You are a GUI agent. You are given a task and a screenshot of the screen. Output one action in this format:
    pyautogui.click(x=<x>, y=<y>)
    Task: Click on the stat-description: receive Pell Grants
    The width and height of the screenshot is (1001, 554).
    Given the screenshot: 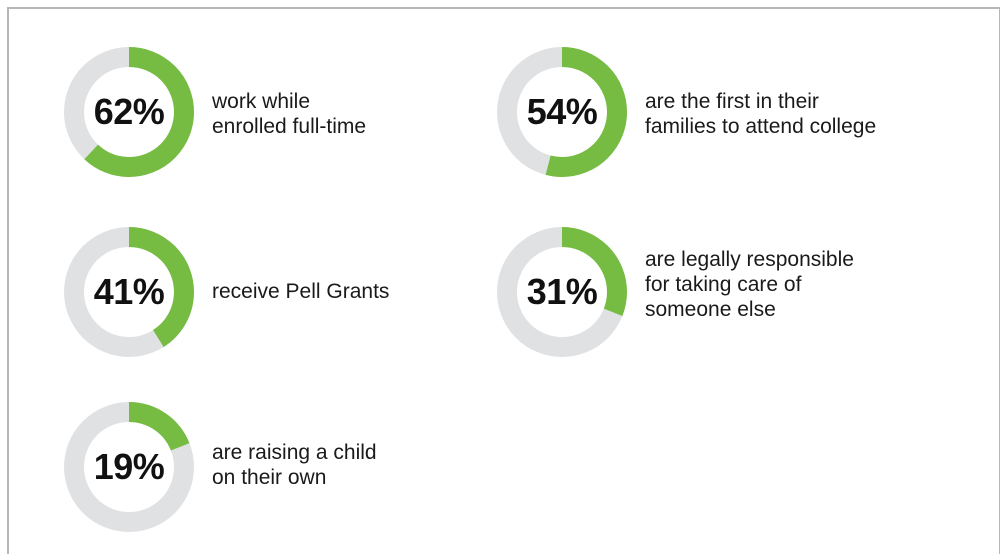 What is the action you would take?
    pyautogui.click(x=362, y=291)
    